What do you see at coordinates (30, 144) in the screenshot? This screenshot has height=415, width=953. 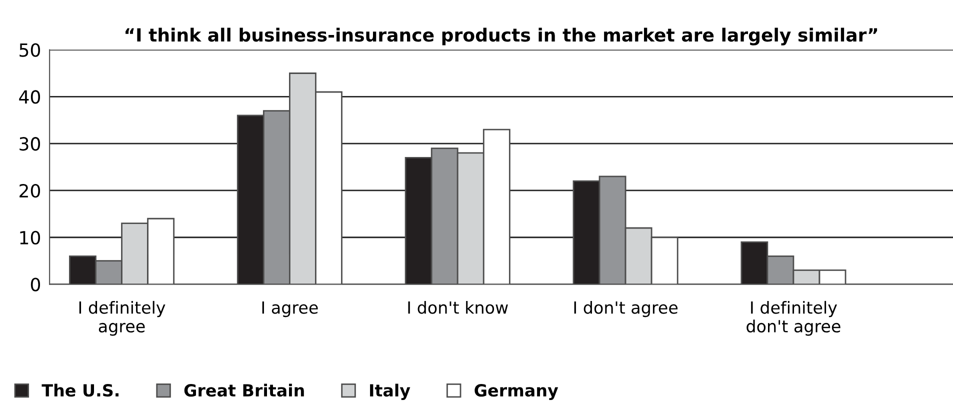 I see `y-tick-label: 30` at bounding box center [30, 144].